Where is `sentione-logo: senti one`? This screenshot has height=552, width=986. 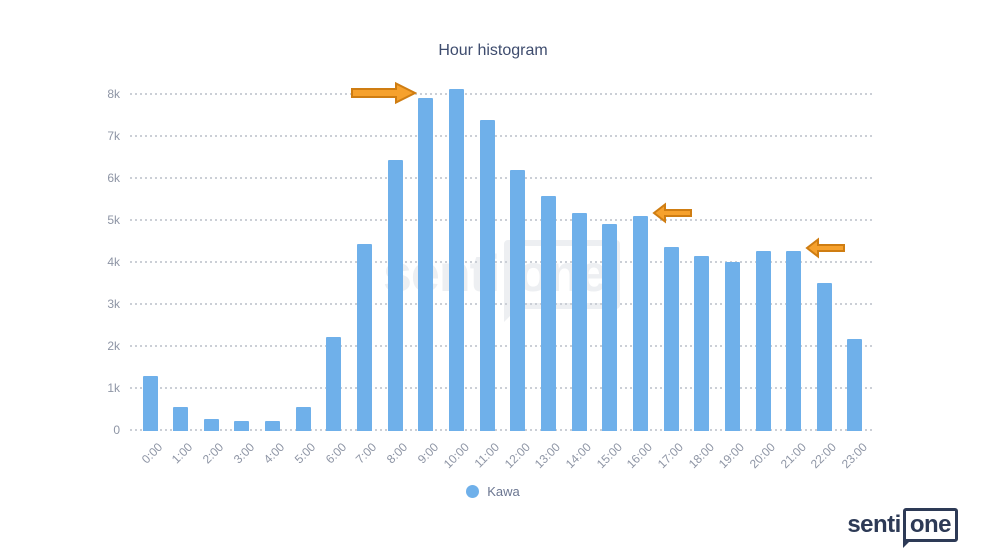 sentione-logo: senti one is located at coordinates (902, 528).